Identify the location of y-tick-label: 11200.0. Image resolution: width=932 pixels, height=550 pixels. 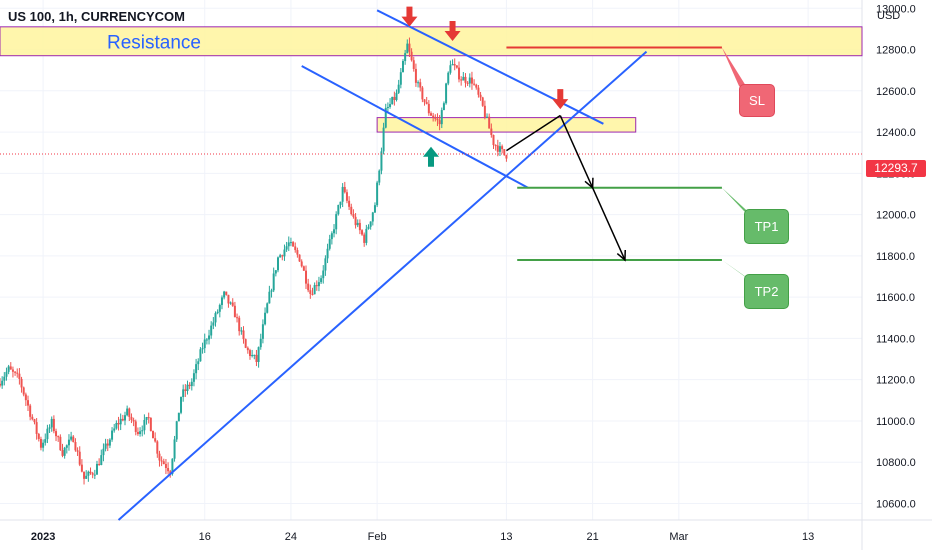
(895, 381).